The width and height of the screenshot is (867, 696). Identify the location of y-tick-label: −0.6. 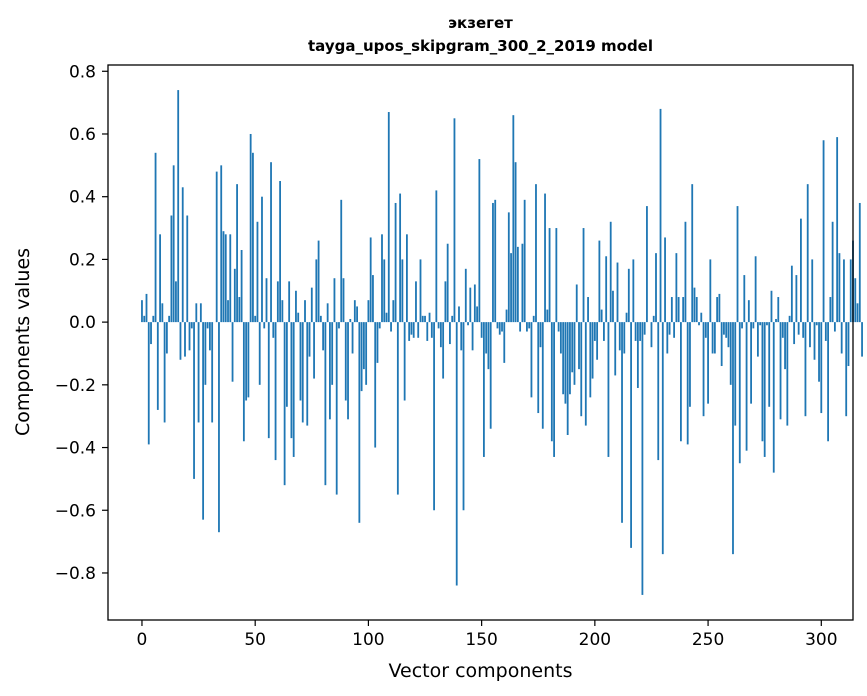
(75, 511).